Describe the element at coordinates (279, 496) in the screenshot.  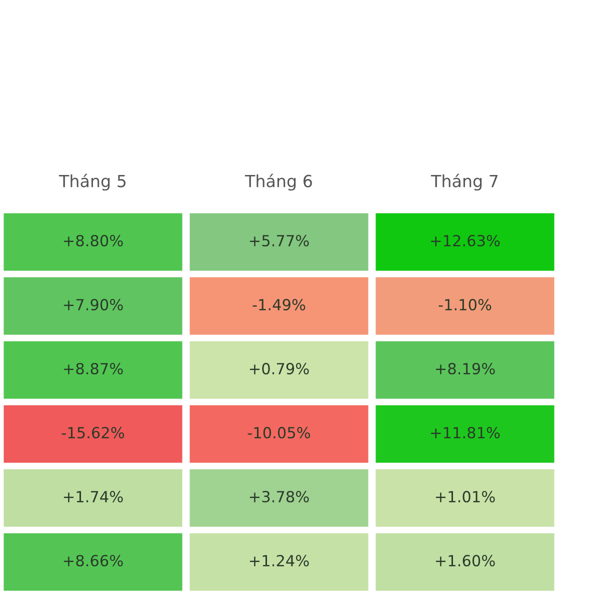
I see `data-label: +3.78%` at that location.